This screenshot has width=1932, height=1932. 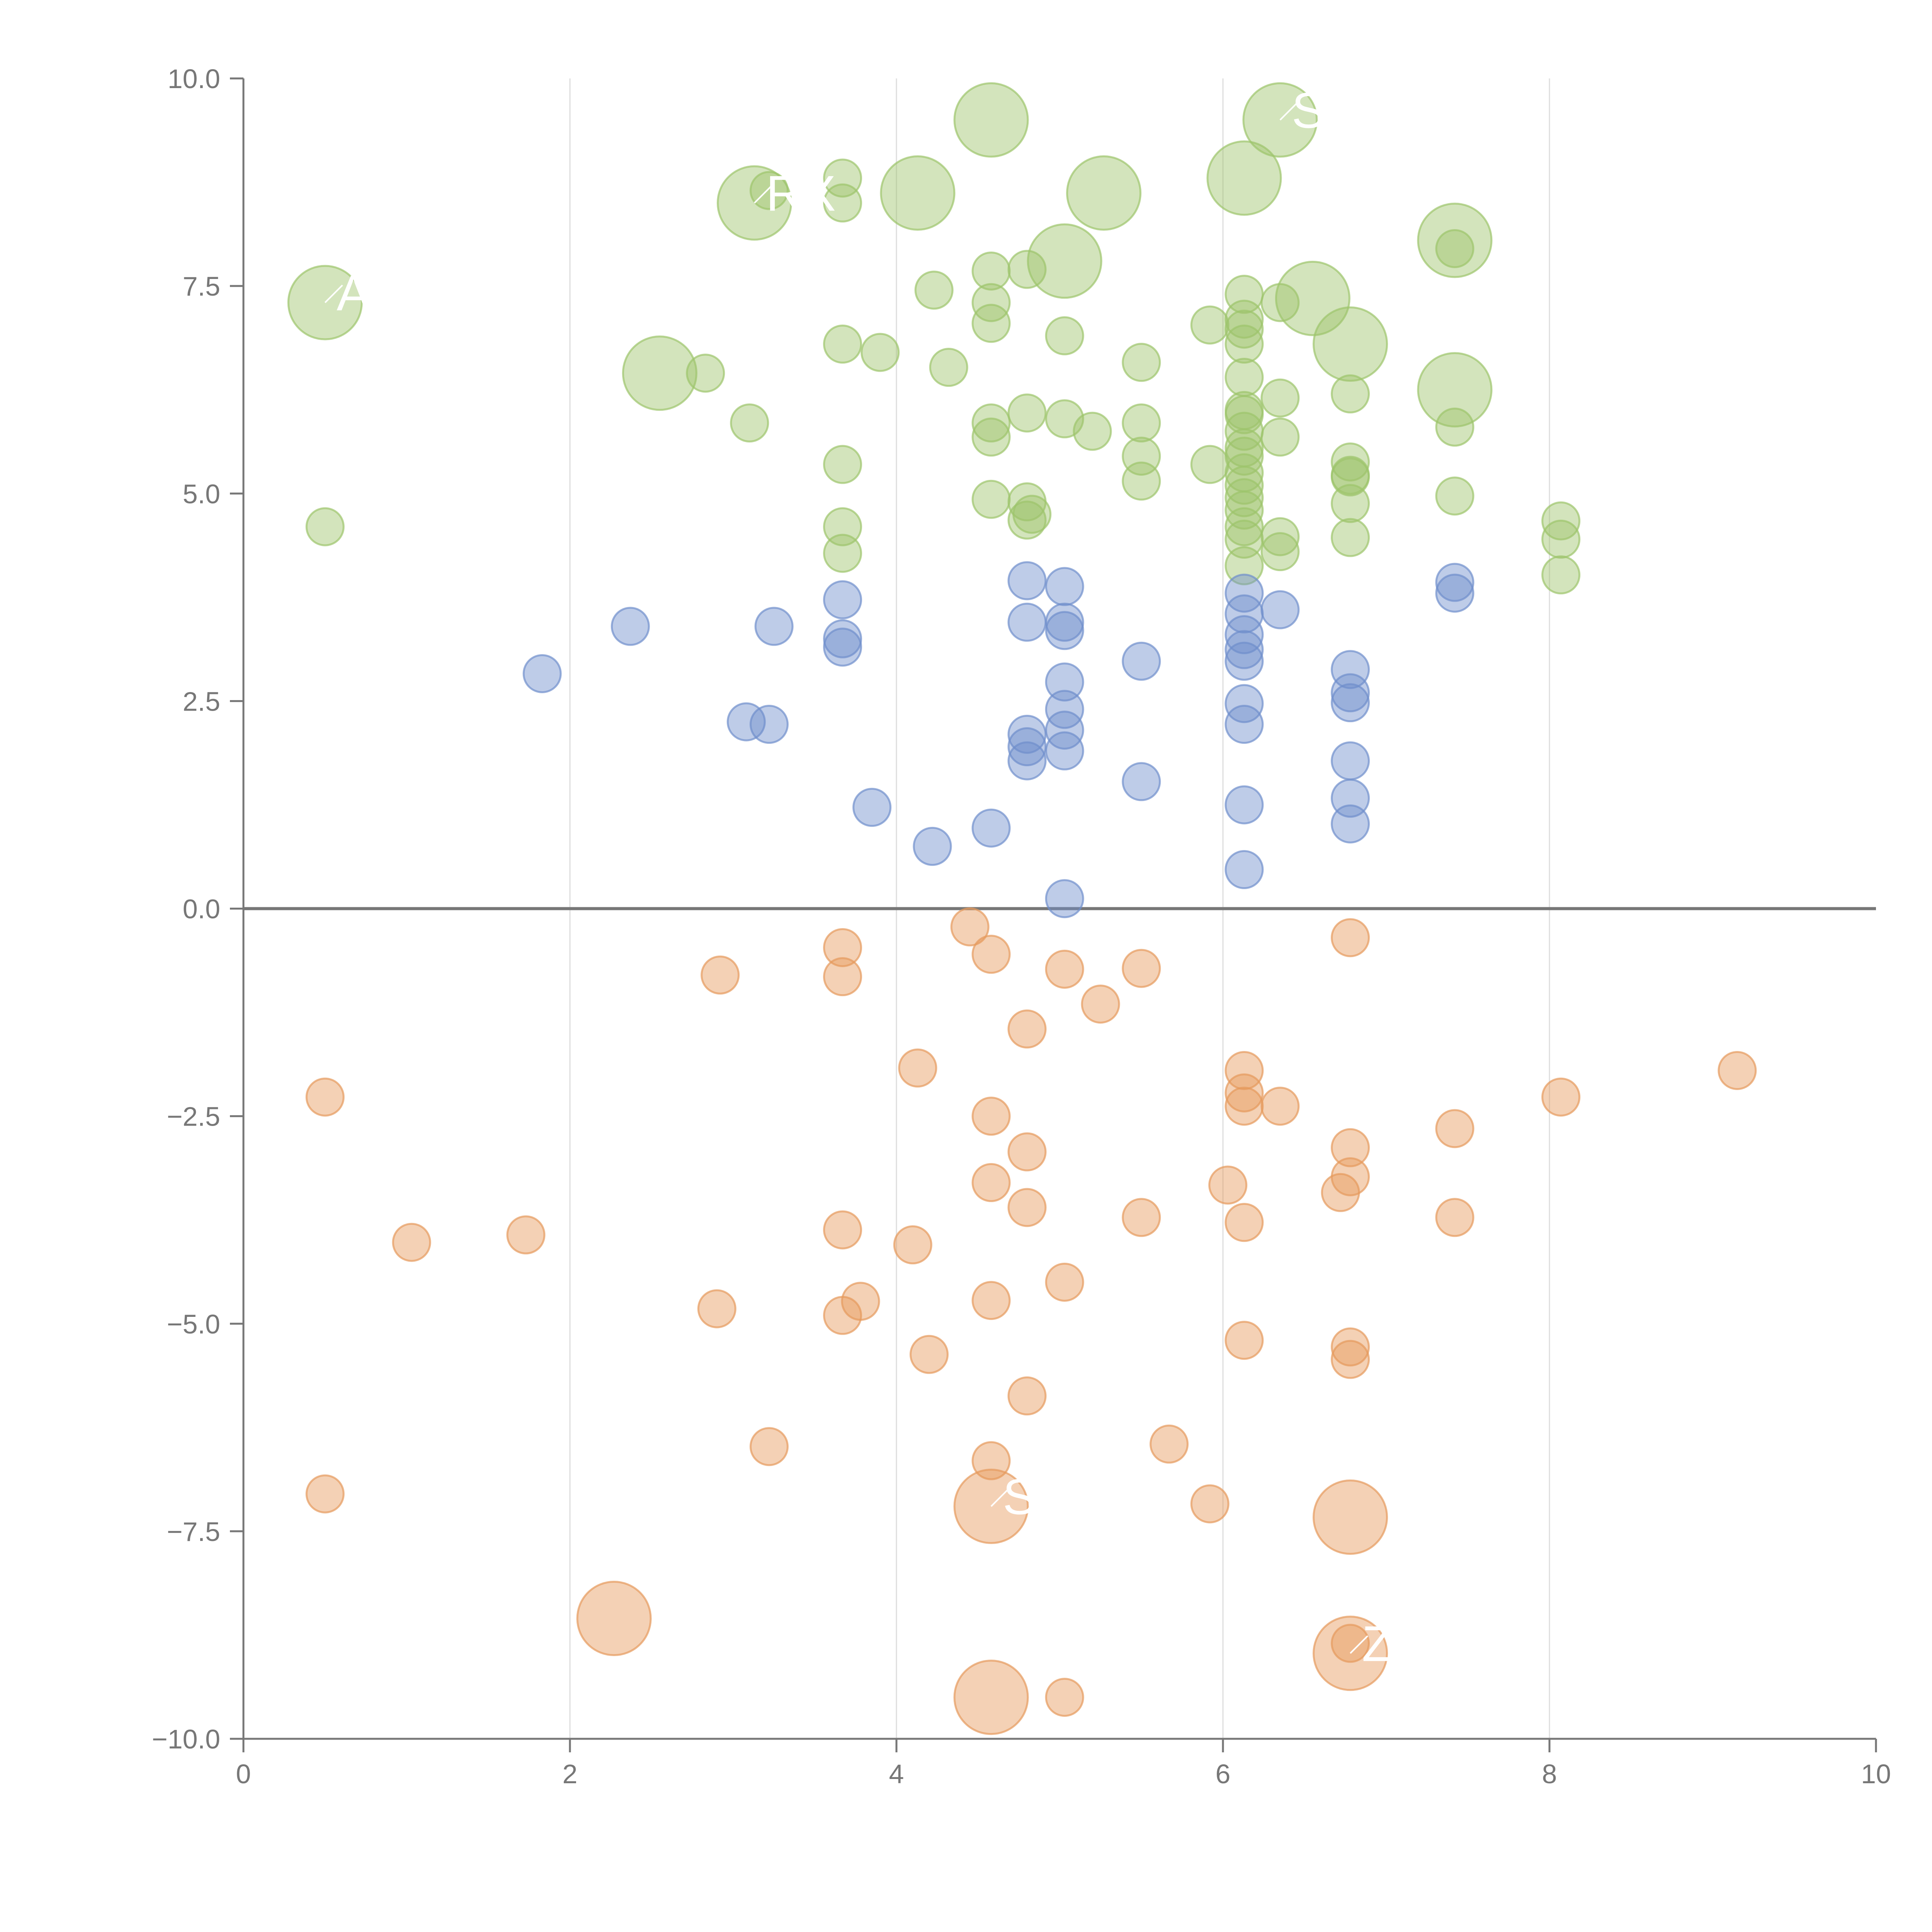 I want to click on y-tick-label: 0.0, so click(x=202, y=909).